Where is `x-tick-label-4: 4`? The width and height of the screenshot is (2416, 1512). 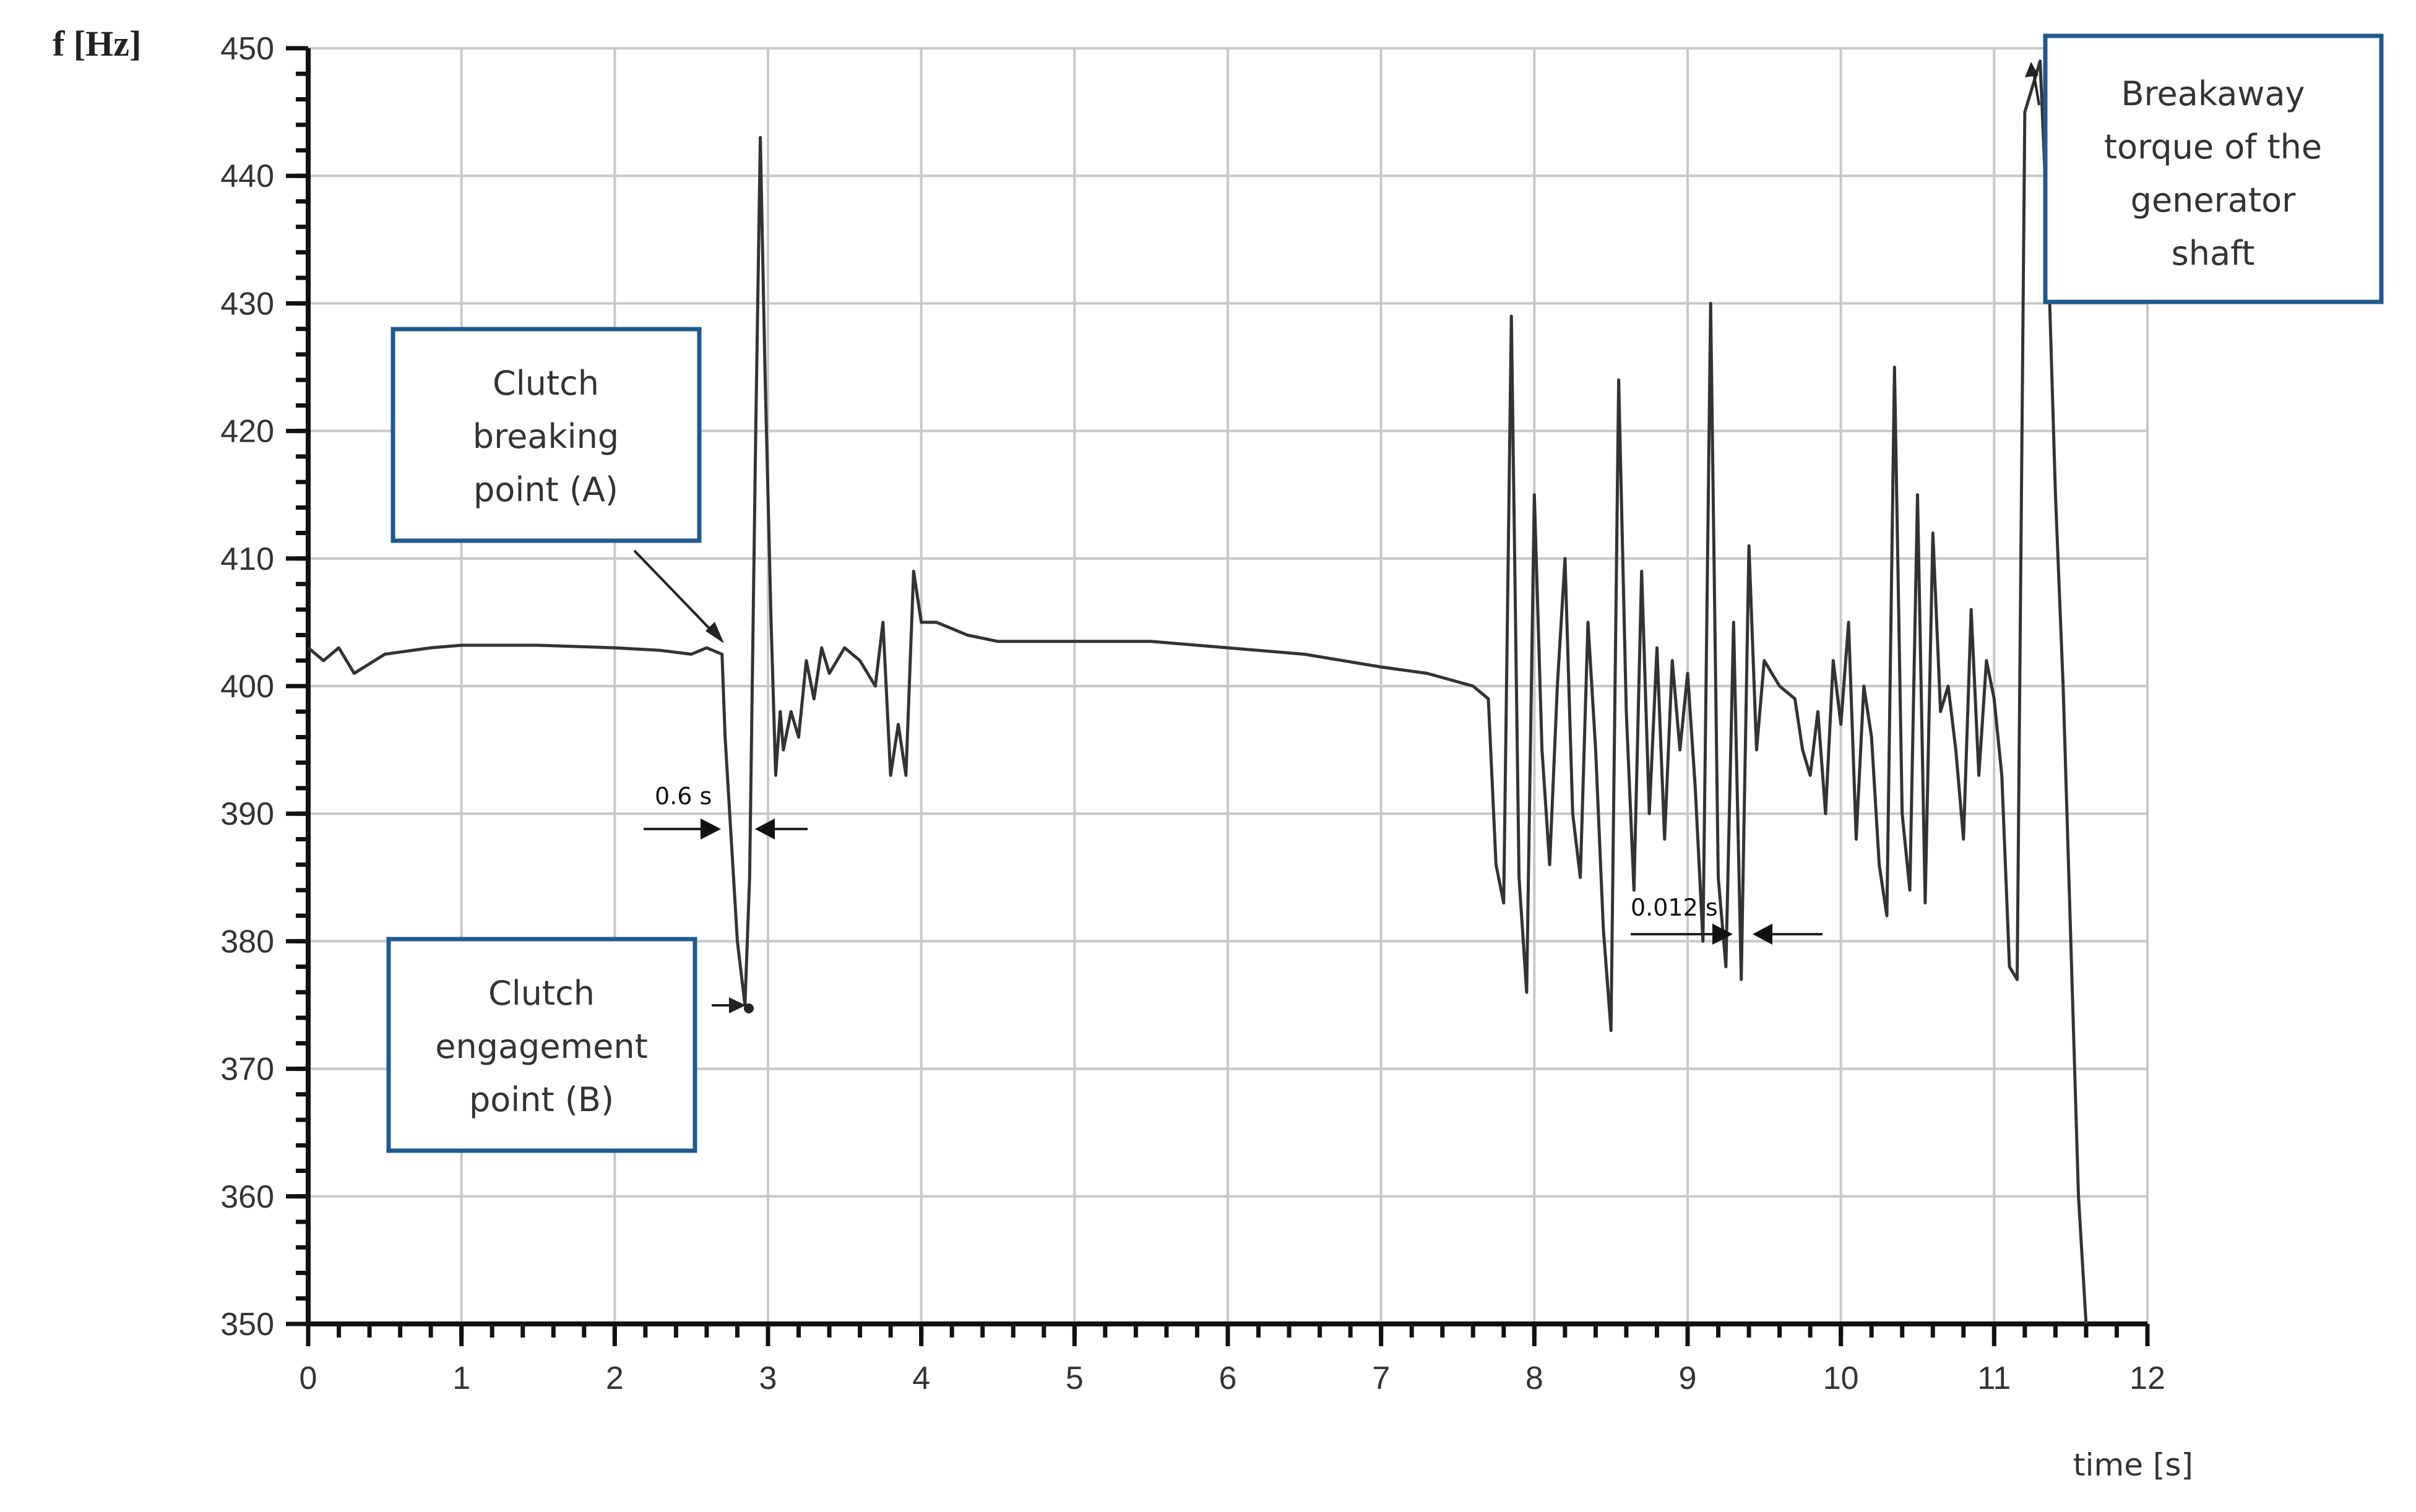 x-tick-label-4: 4 is located at coordinates (921, 1378).